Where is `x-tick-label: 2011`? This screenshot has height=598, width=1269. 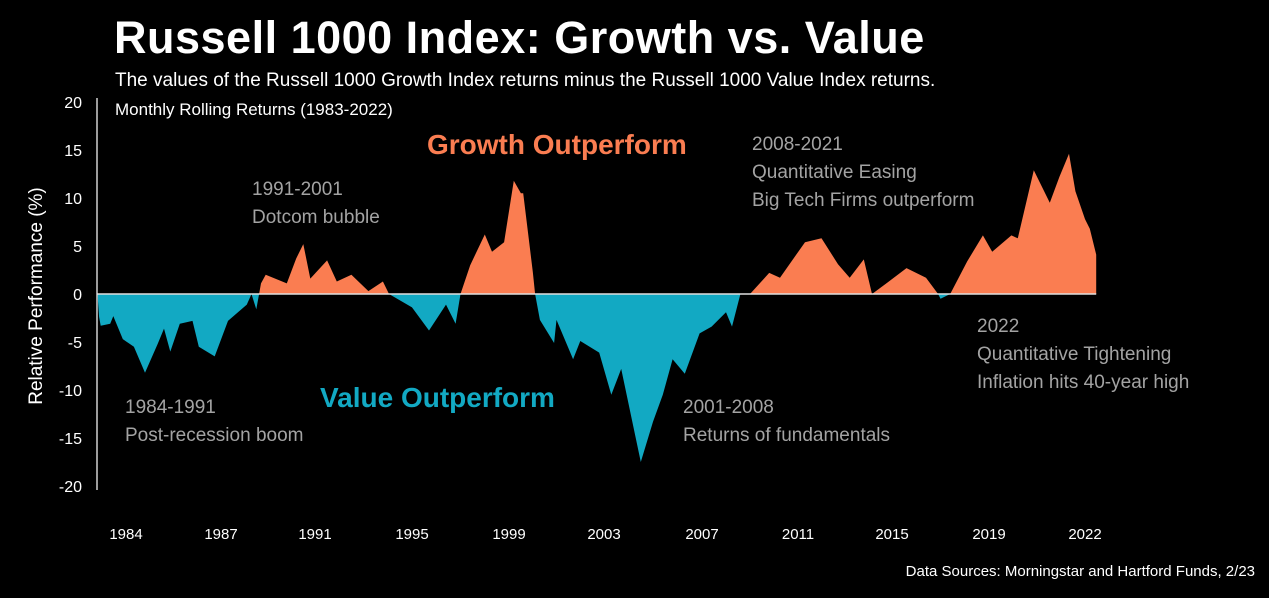
x-tick-label: 2011 is located at coordinates (798, 534).